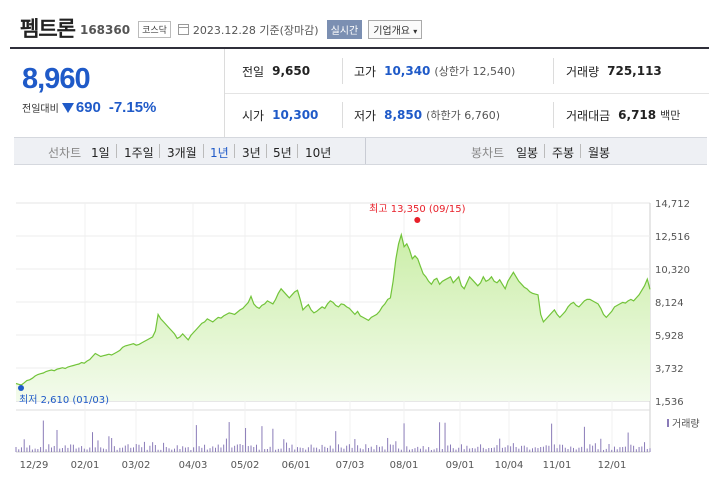 The image size is (709, 495). Describe the element at coordinates (403, 115) in the screenshot. I see `low-value: 8,850` at that location.